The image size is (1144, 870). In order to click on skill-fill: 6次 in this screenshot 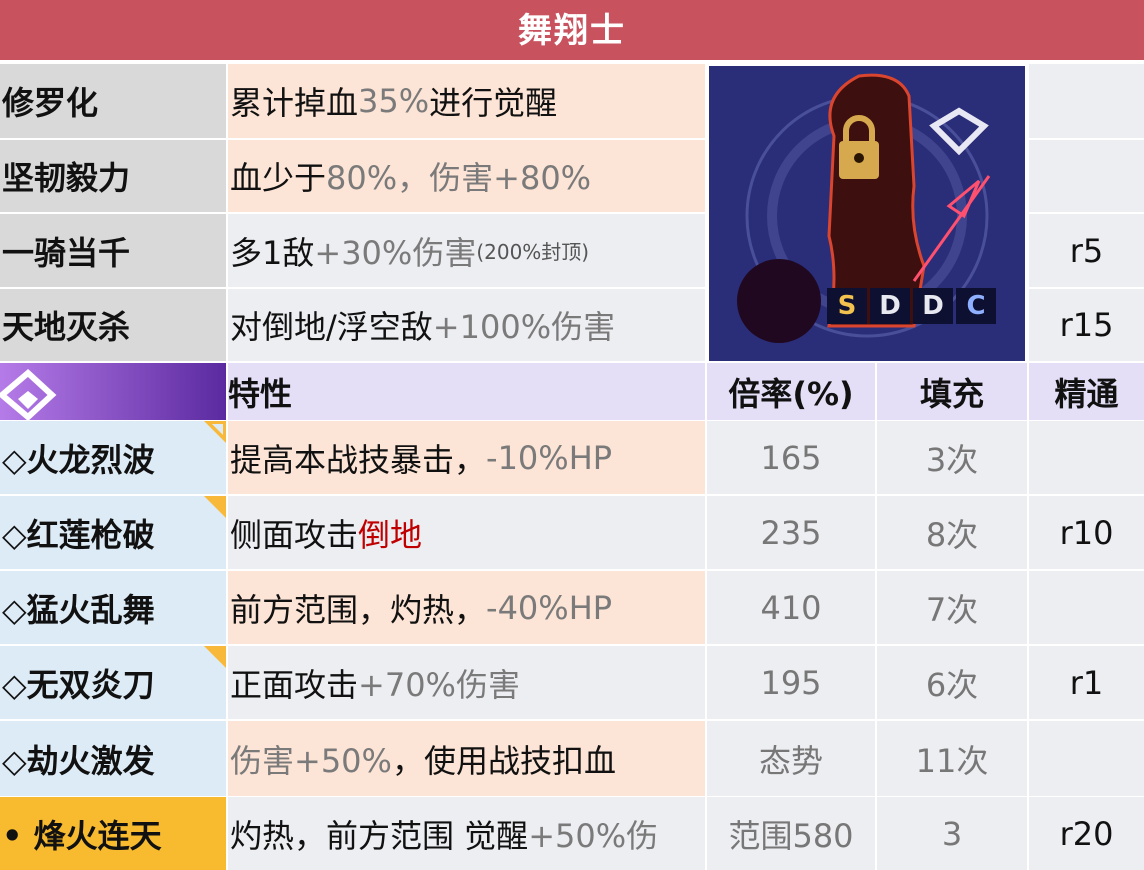, I will do `click(952, 682)`.